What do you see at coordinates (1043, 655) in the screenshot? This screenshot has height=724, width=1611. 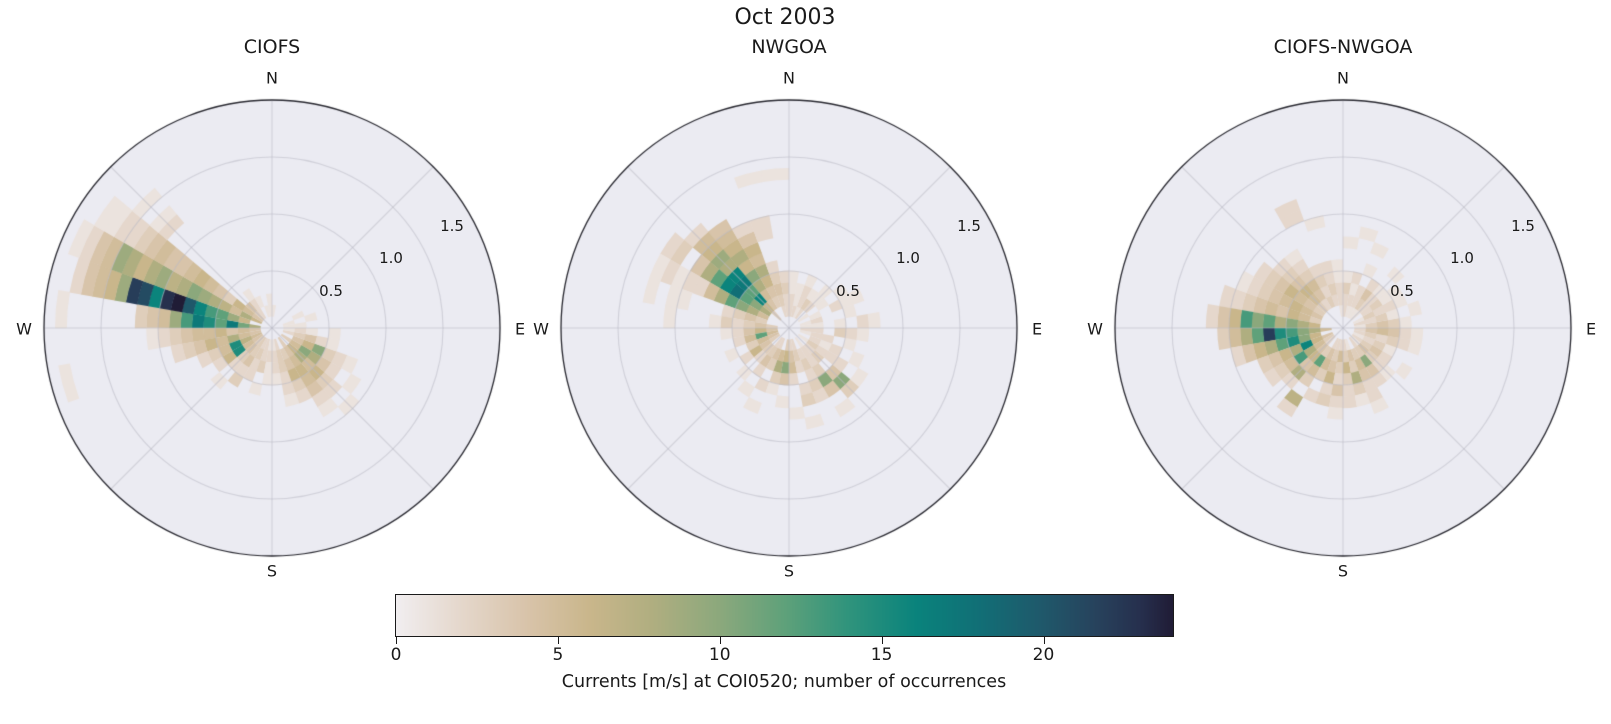 I see `colorbar-tick-label: 20` at bounding box center [1043, 655].